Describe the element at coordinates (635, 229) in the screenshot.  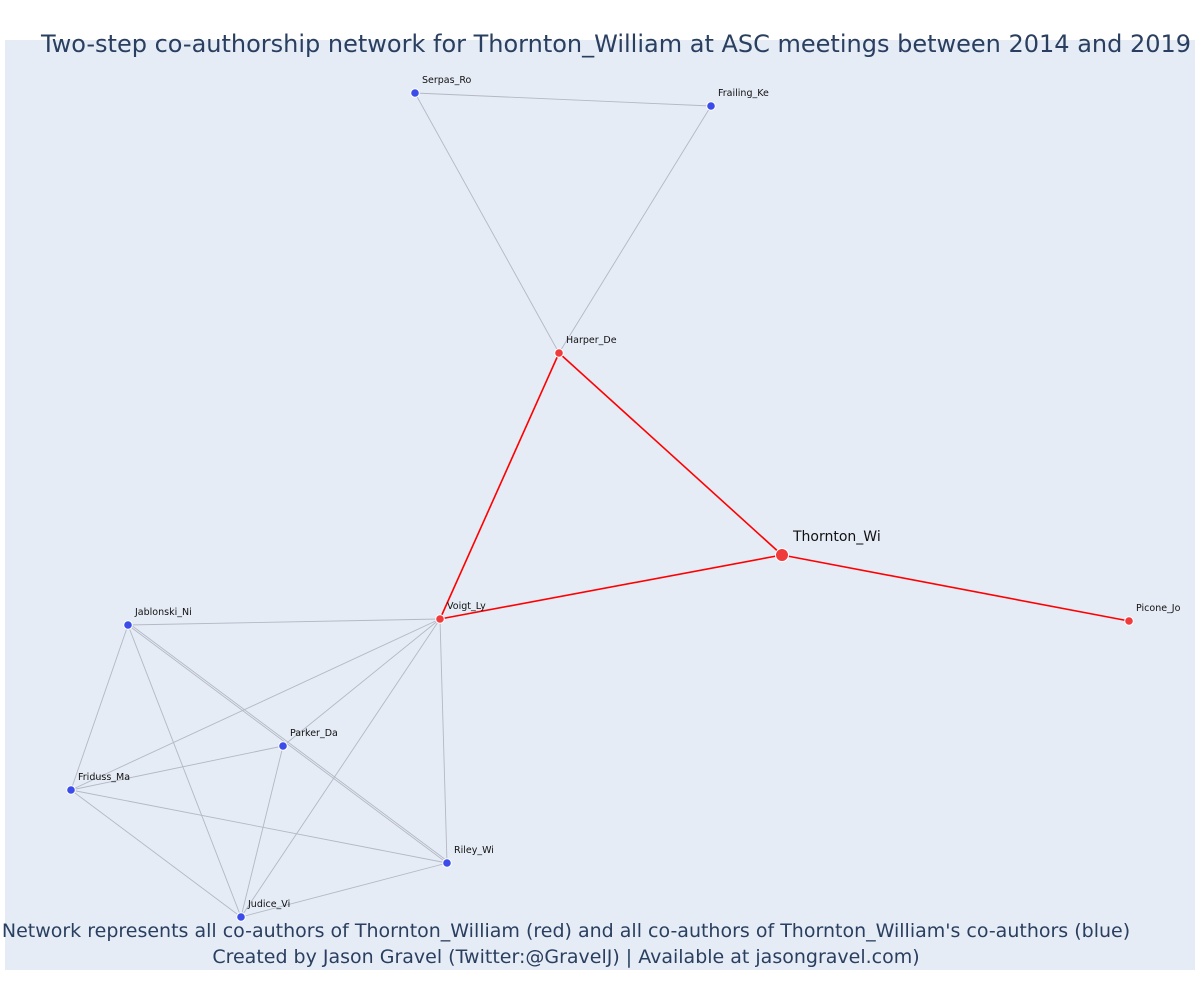
I see `edge-Frailing_Ke-Harper_De` at that location.